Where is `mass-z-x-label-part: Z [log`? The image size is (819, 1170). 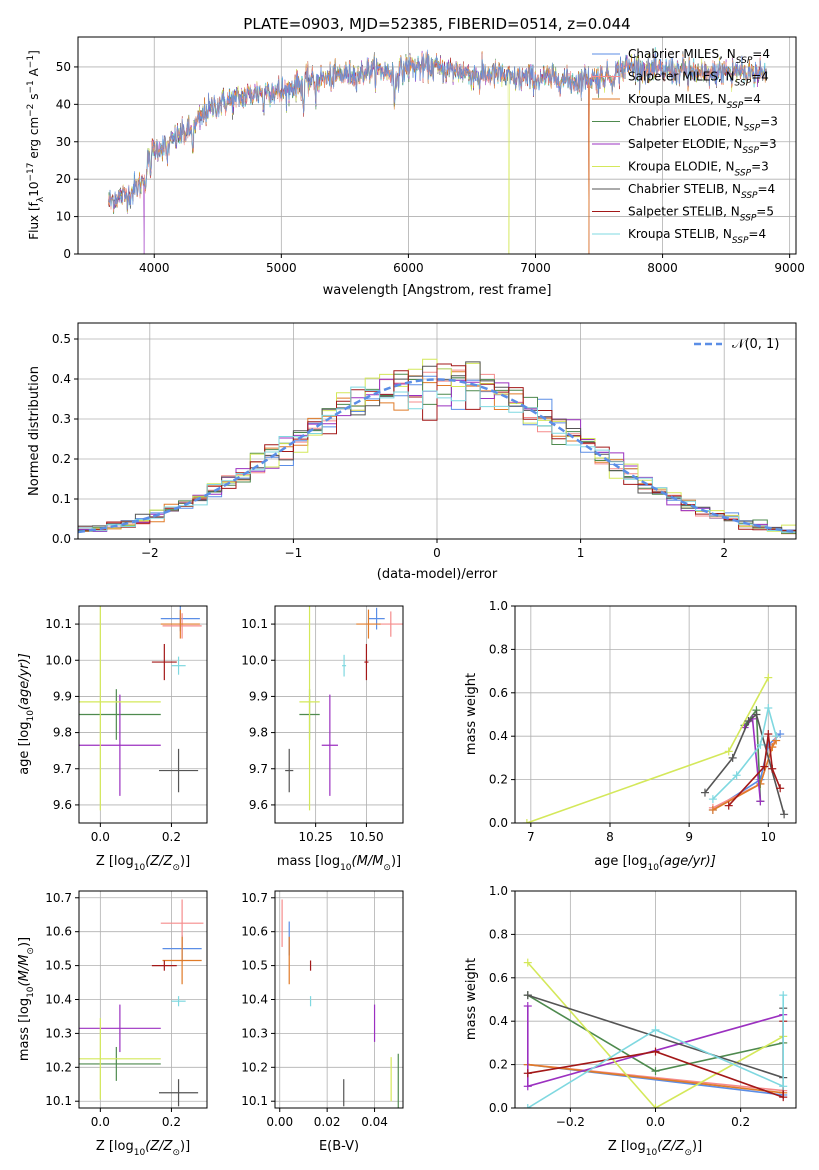
mass-z-x-label-part: Z [log is located at coordinates (115, 1146).